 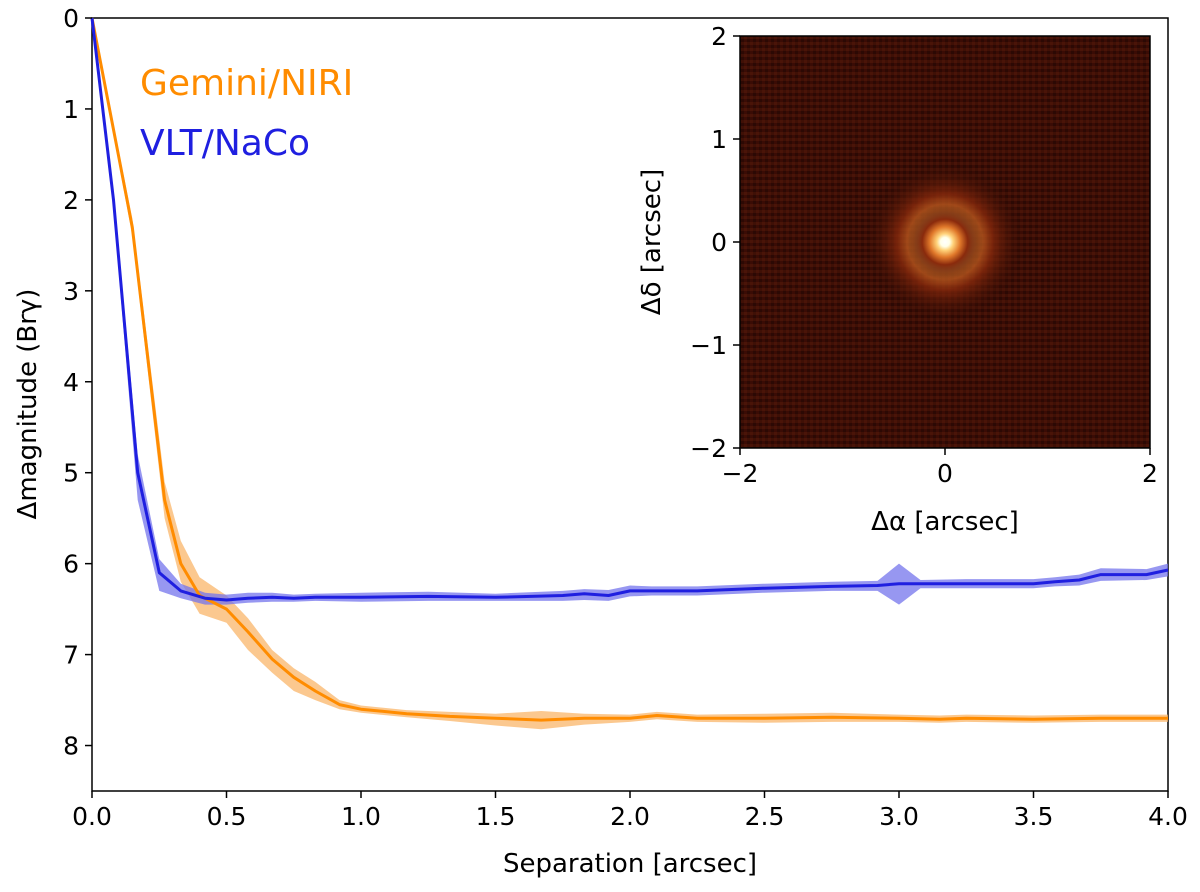 What do you see at coordinates (92, 816) in the screenshot?
I see `x-tick-label: 0.0` at bounding box center [92, 816].